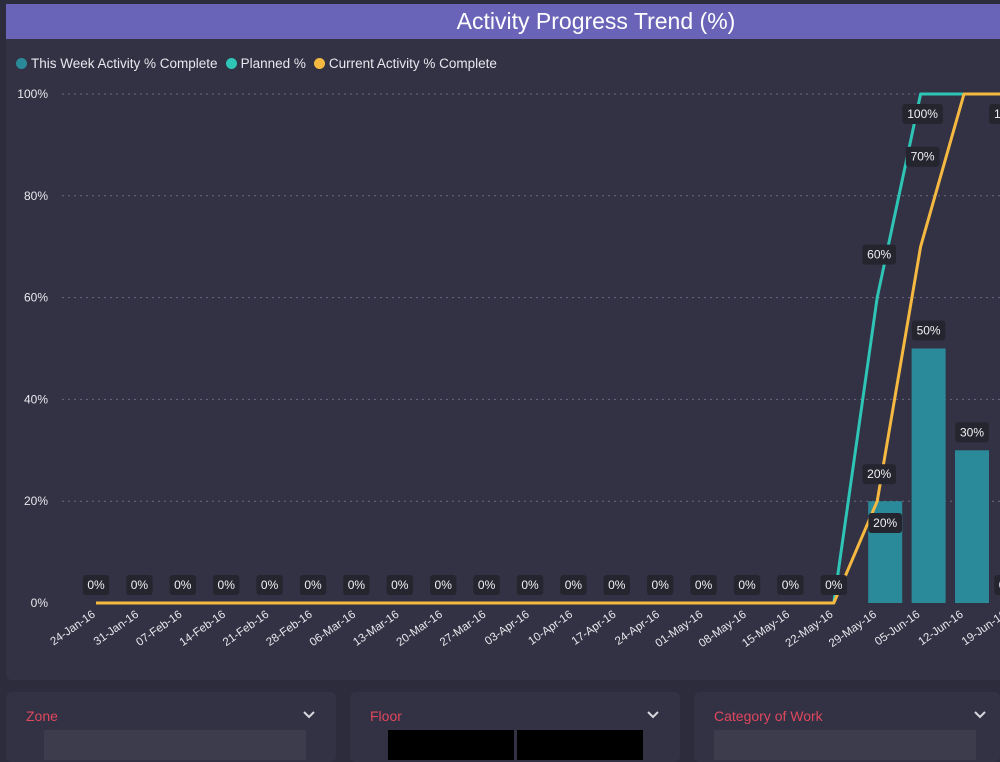 The height and width of the screenshot is (762, 1000). What do you see at coordinates (810, 629) in the screenshot?
I see `x-tick-label: 22-May-16` at bounding box center [810, 629].